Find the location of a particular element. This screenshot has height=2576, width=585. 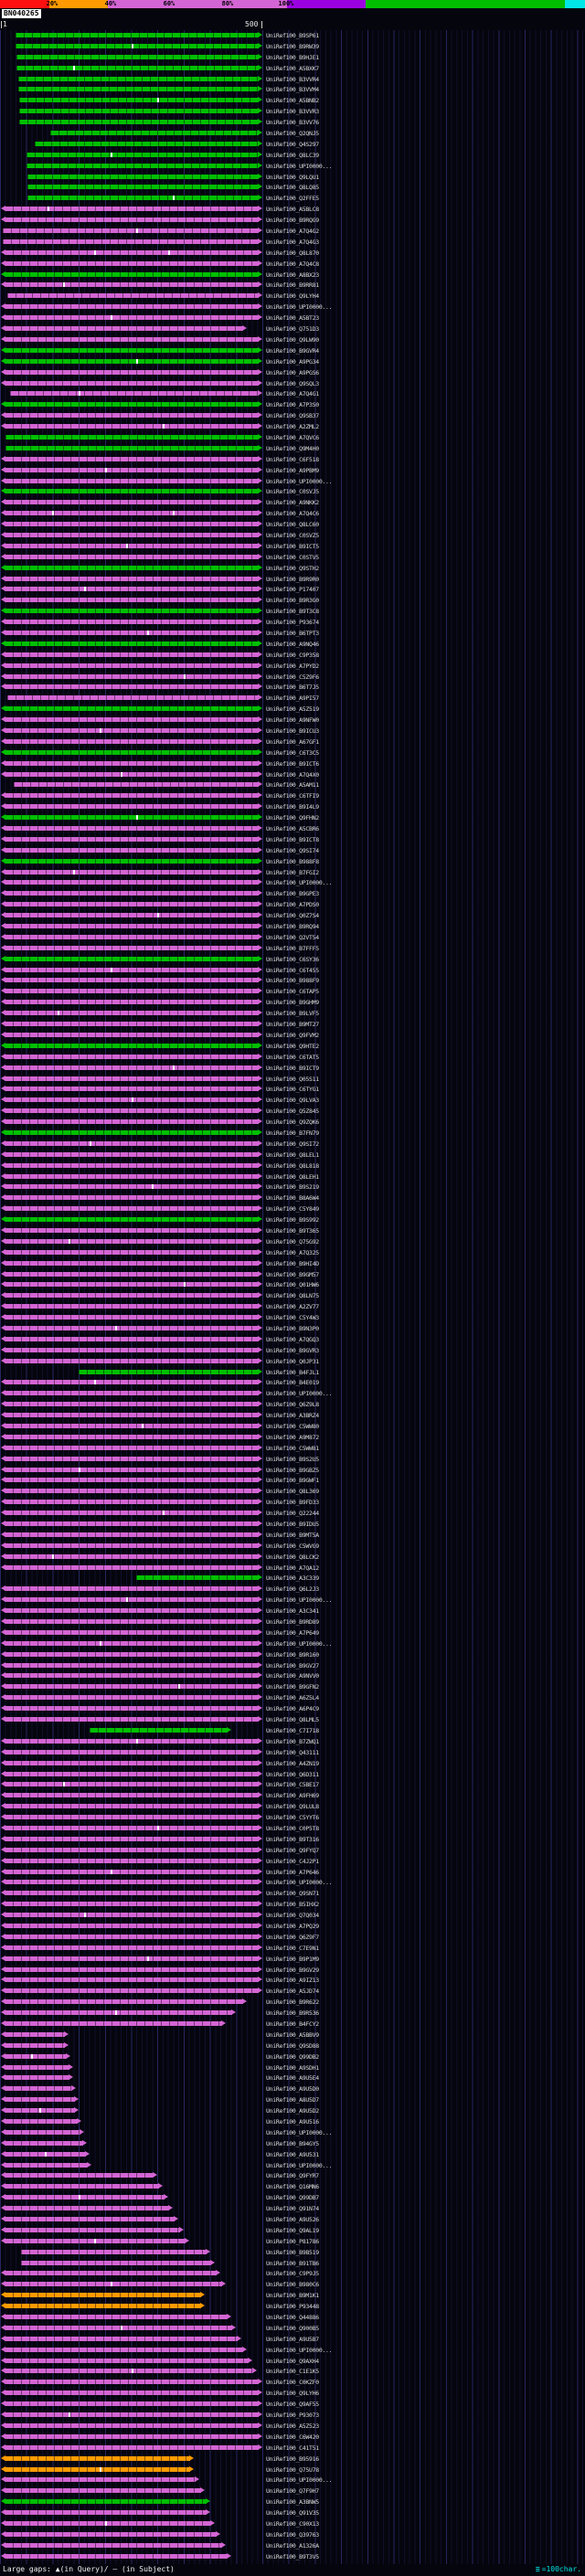

alignment-row: UniRef100_A5Z523 is located at coordinates (293, 2426).